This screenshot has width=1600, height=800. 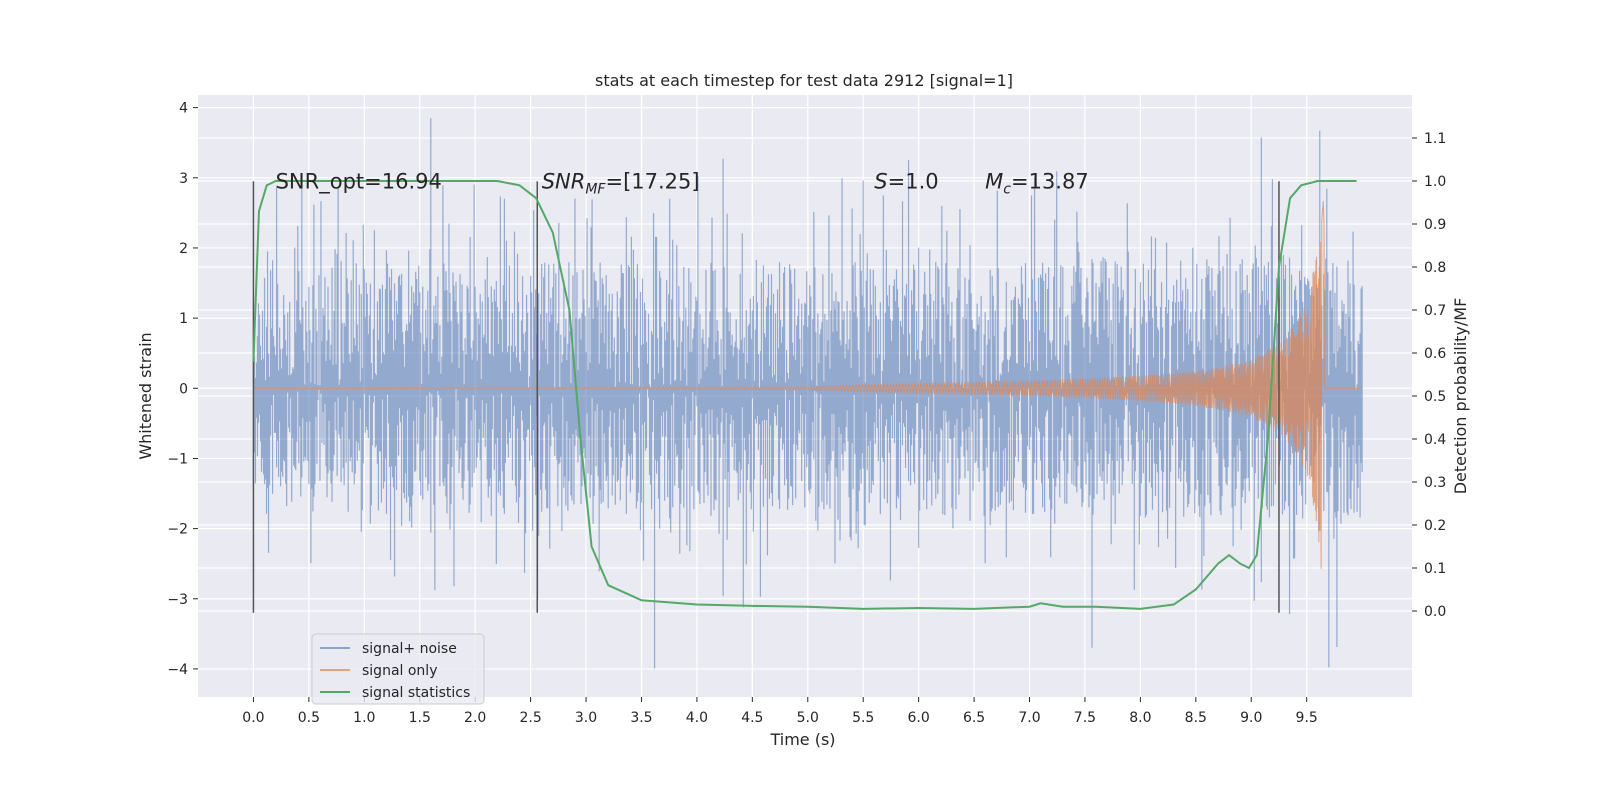 What do you see at coordinates (1435, 182) in the screenshot?
I see `y-right-tick-label: 1.0` at bounding box center [1435, 182].